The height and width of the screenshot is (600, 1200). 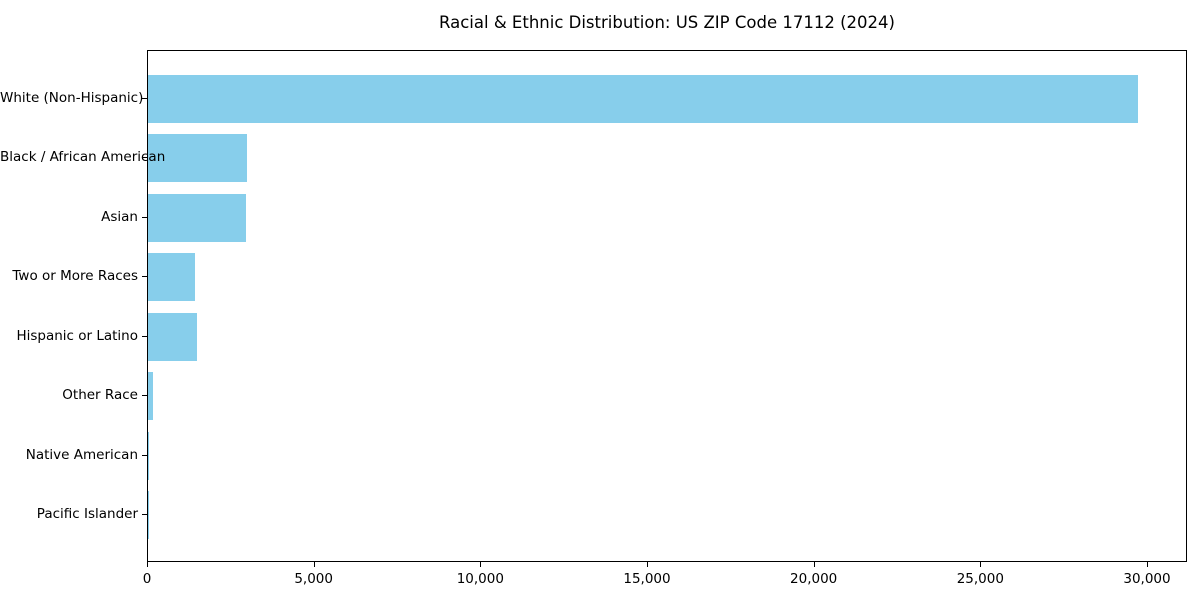 I want to click on y-tick-label-hispanic-or-latino: Hispanic or Latino, so click(x=77, y=335).